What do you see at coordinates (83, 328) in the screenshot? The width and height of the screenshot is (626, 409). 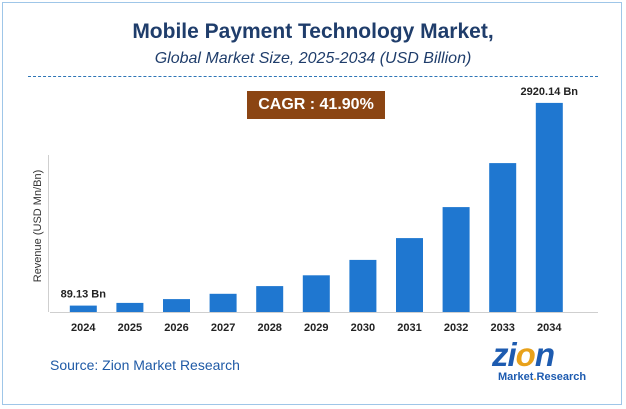 I see `x-tick-label-2024: 2024` at bounding box center [83, 328].